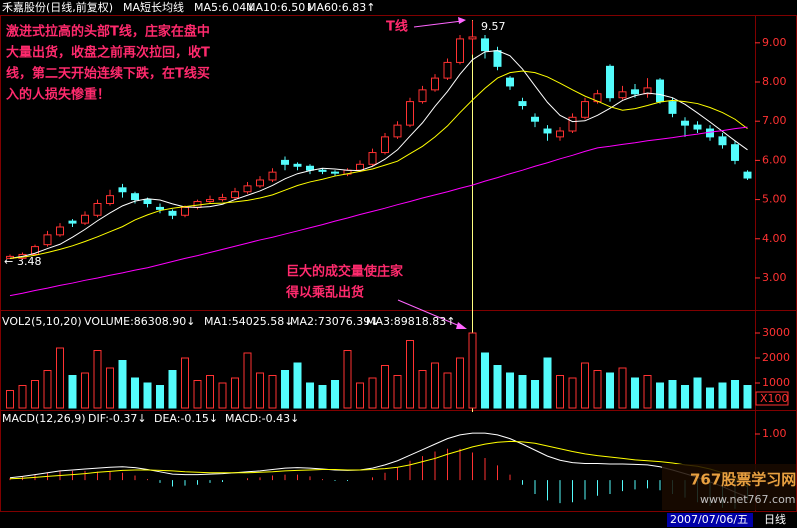 The image size is (797, 528). What do you see at coordinates (774, 398) in the screenshot?
I see `unit-label: X100` at bounding box center [774, 398].